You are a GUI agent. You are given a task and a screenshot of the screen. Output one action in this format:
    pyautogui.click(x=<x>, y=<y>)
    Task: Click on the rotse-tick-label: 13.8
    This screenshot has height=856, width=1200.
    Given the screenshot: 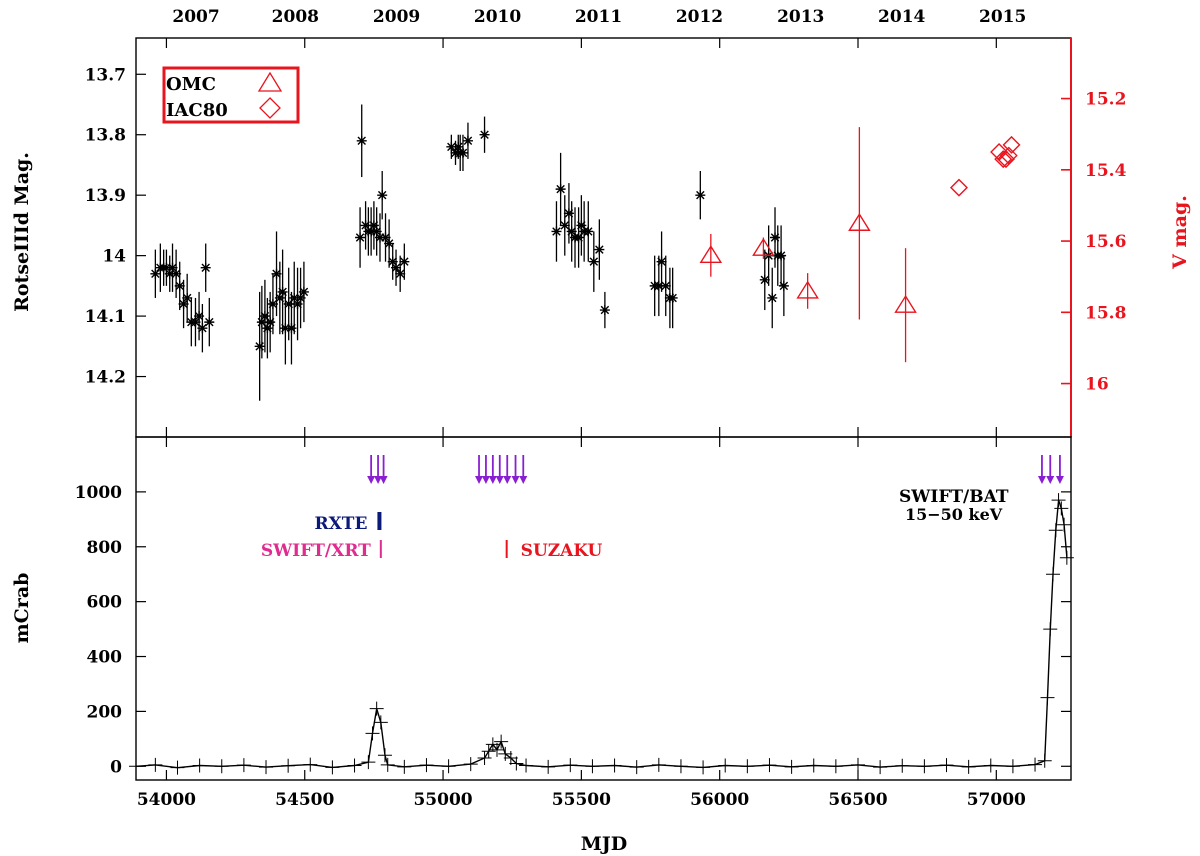 What is the action you would take?
    pyautogui.click(x=105, y=136)
    